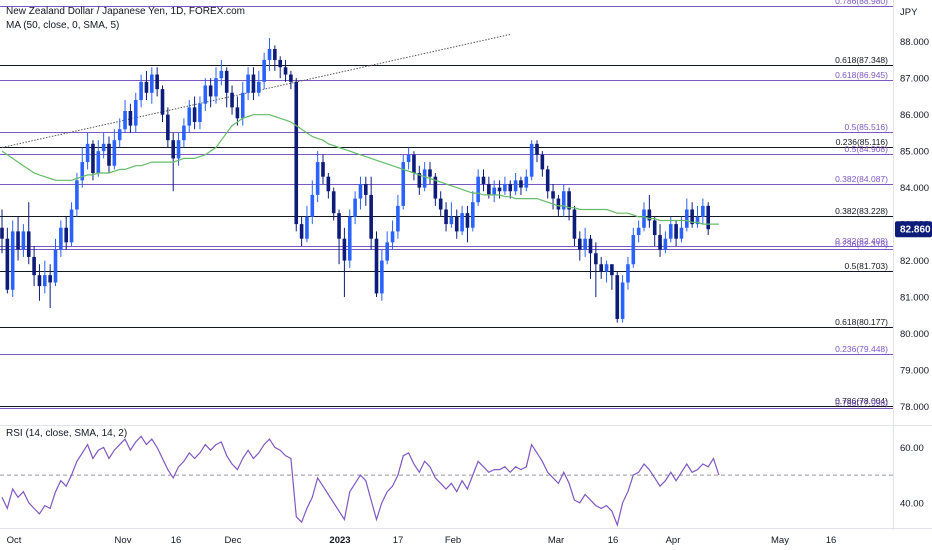 The image size is (932, 550). Describe the element at coordinates (398, 540) in the screenshot. I see `time-tick-label: 17` at that location.